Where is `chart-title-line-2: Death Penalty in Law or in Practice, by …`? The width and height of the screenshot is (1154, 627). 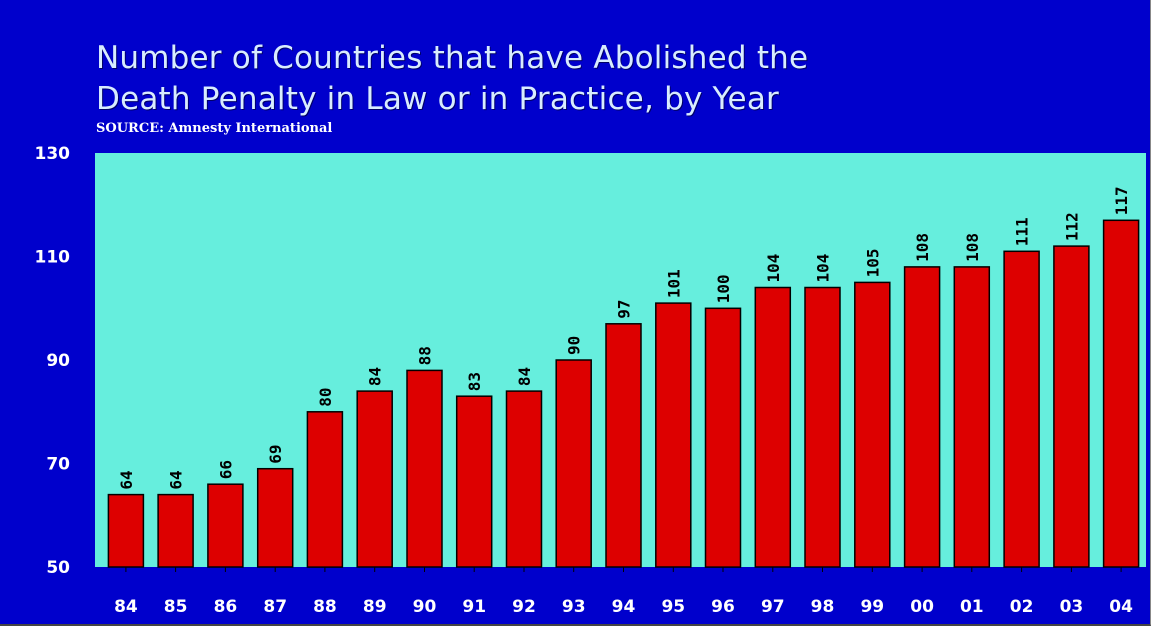 chart-title-line-2: Death Penalty in Law or in Practice, by … is located at coordinates (437, 99).